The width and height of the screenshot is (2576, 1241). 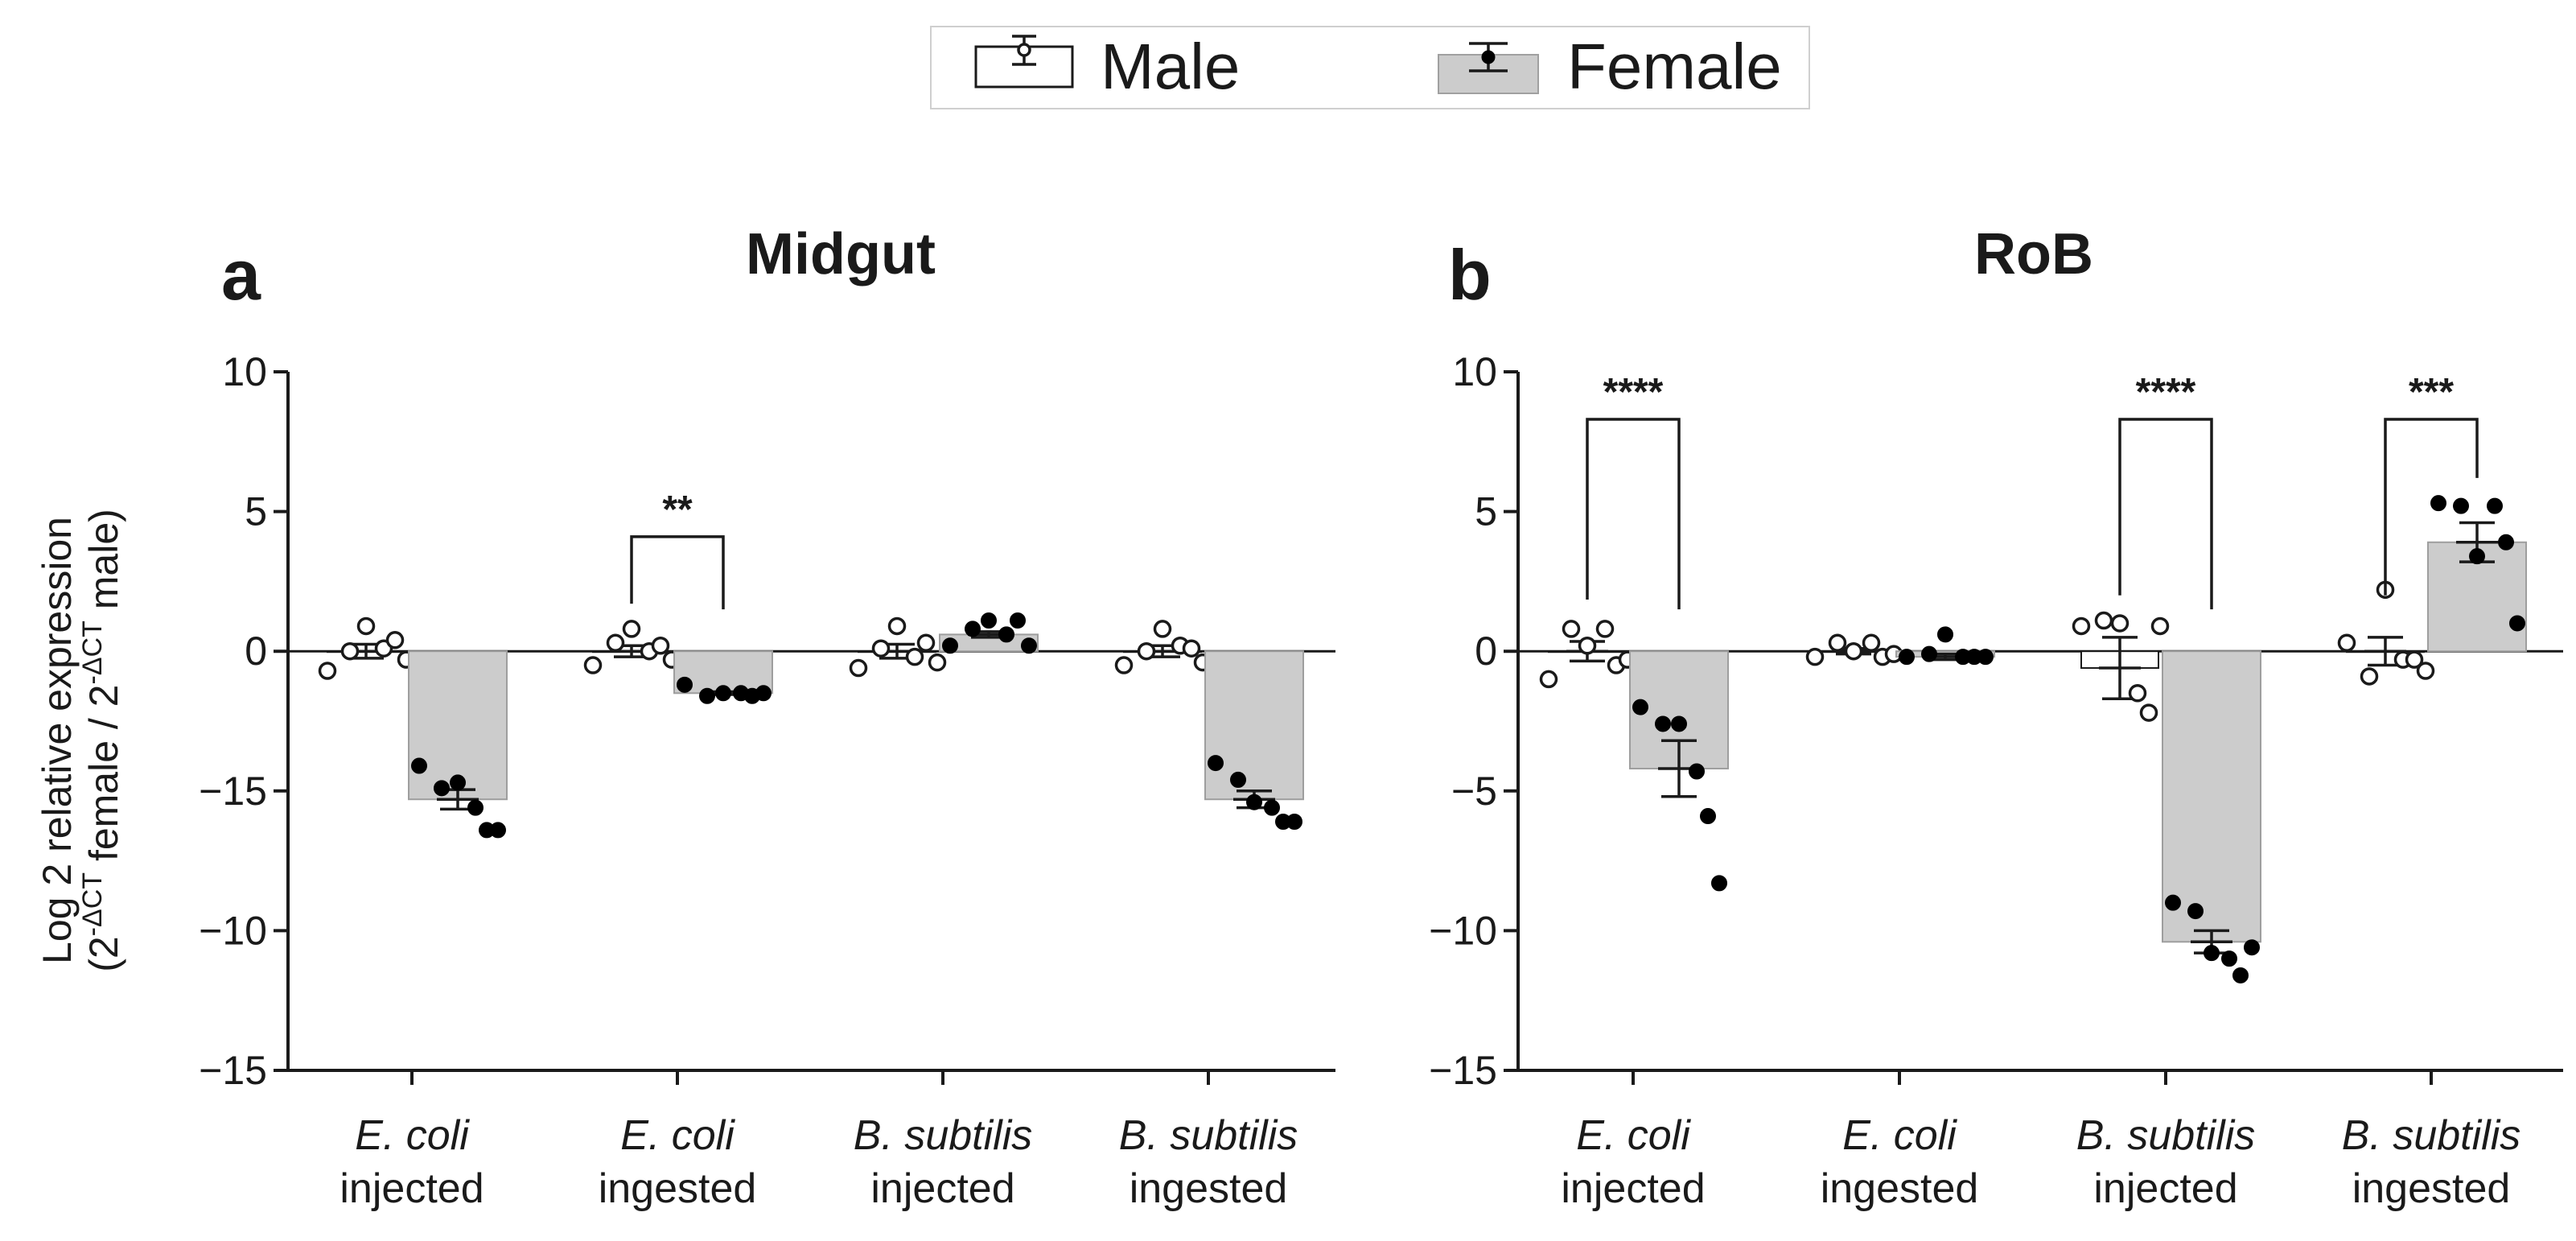 What do you see at coordinates (1170, 66) in the screenshot?
I see `legend-male-label: Male` at bounding box center [1170, 66].